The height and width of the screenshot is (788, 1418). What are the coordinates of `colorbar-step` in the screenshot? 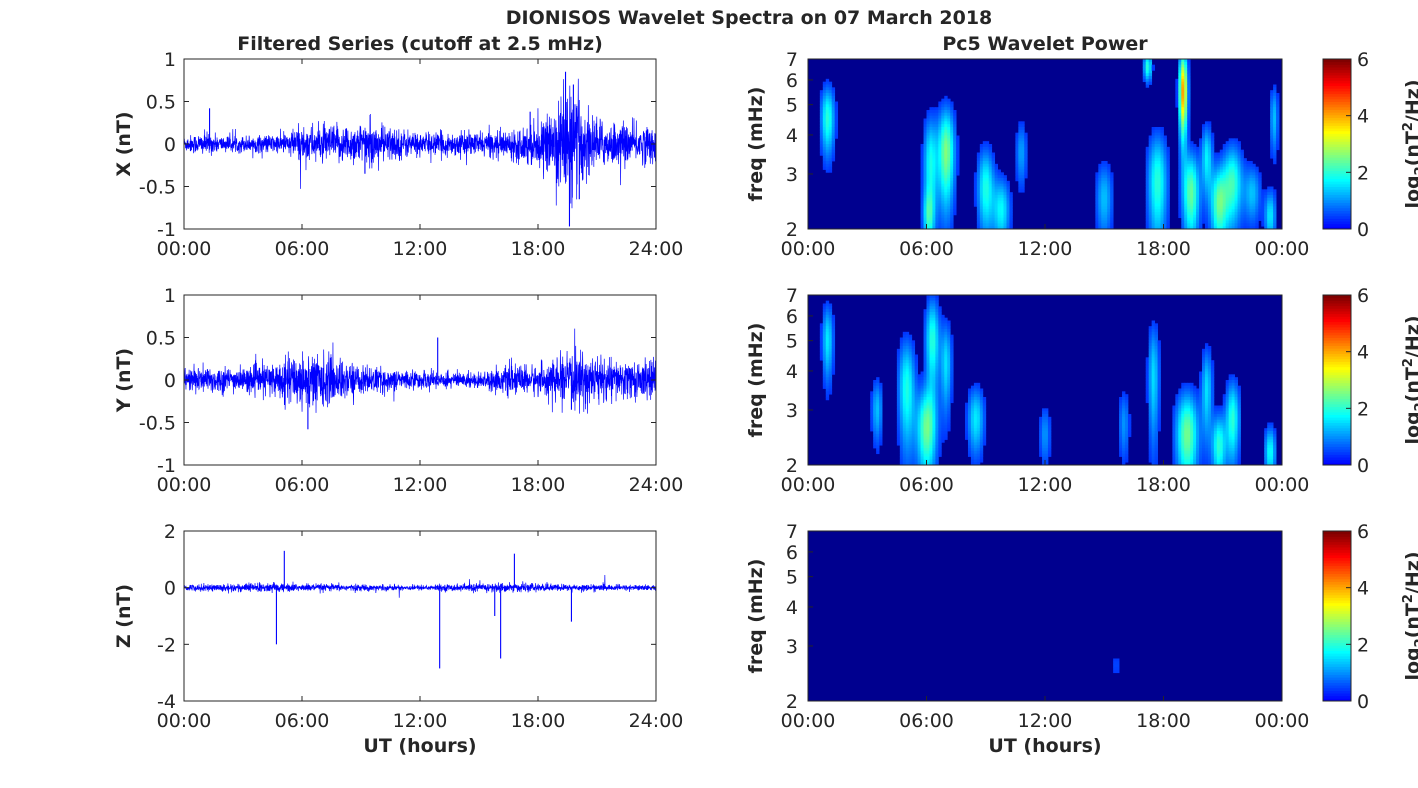 It's located at (1337, 98).